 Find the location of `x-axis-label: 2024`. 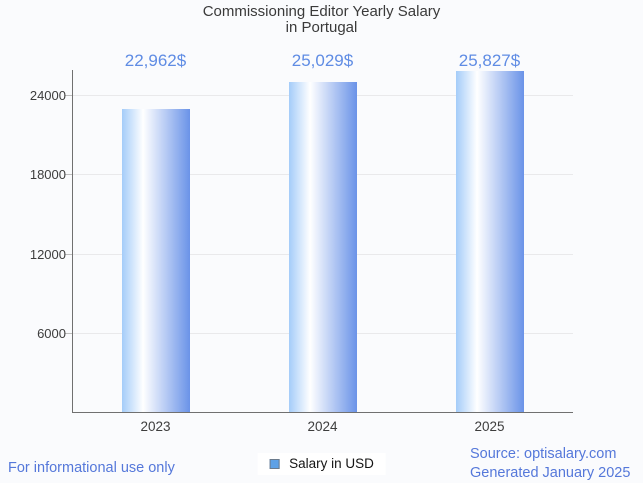

x-axis-label: 2024 is located at coordinates (322, 426).